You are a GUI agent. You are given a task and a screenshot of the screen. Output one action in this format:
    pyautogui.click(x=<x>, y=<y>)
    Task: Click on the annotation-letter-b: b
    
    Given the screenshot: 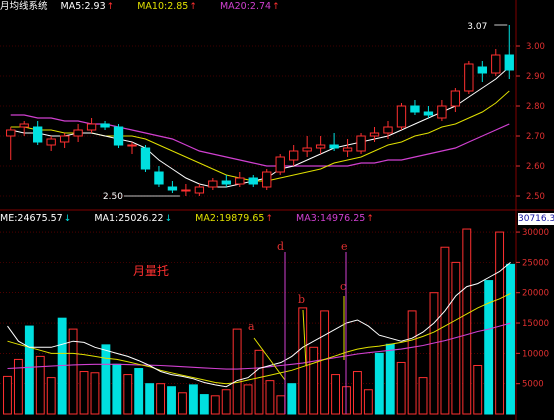 What is the action you would take?
    pyautogui.click(x=301, y=299)
    